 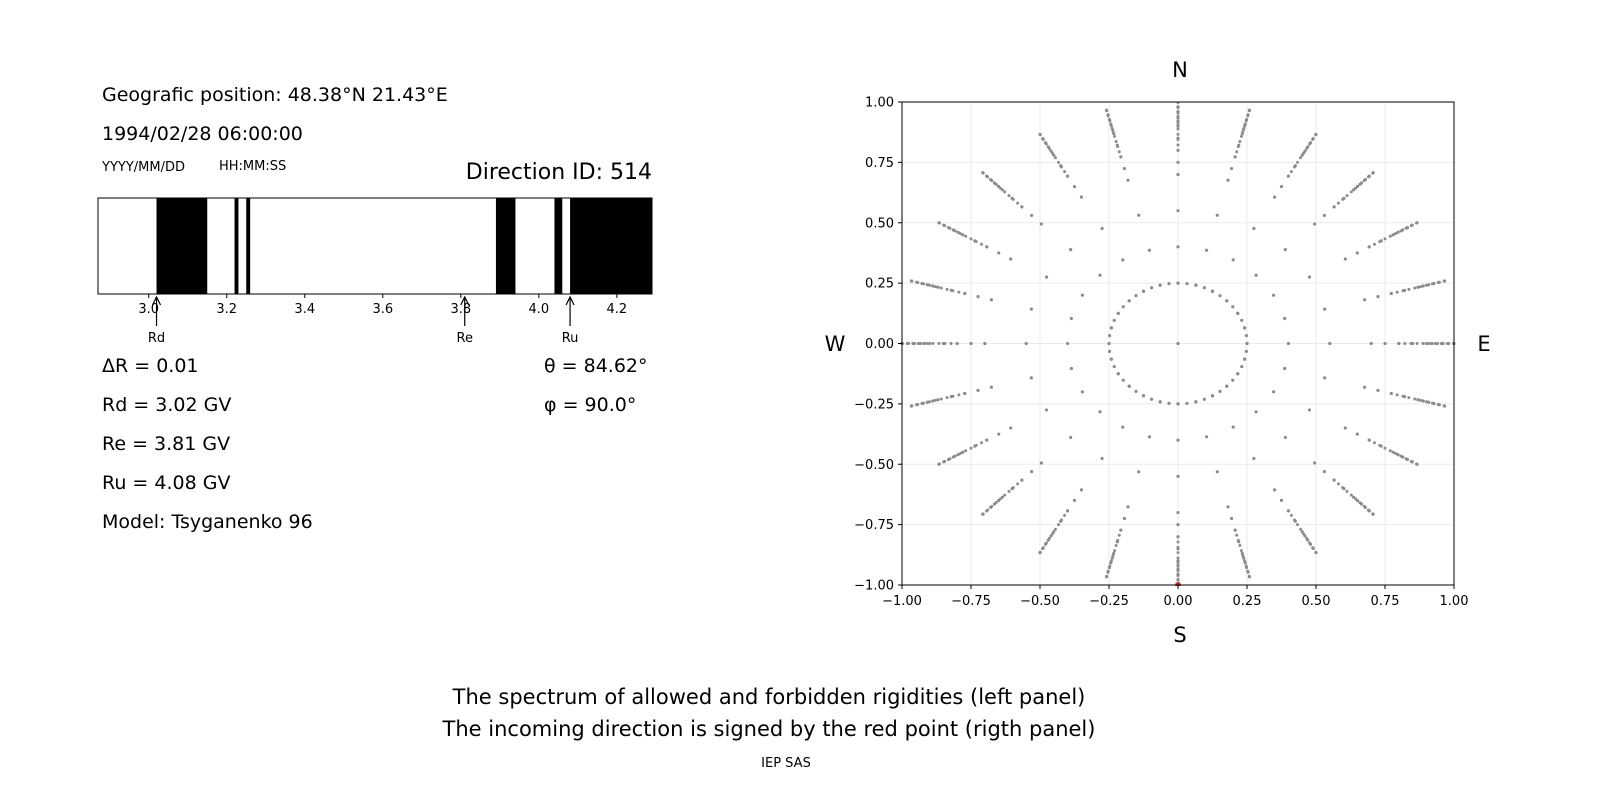 What do you see at coordinates (143, 167) in the screenshot?
I see `date-format-label: YYYY/MM/DD` at bounding box center [143, 167].